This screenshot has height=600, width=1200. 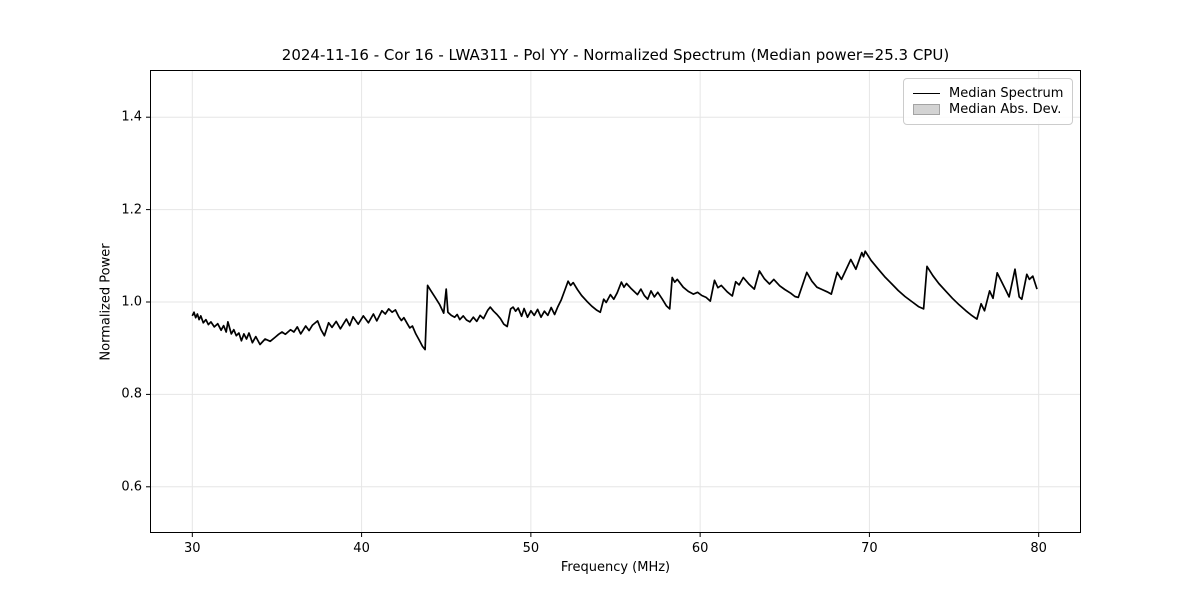 What do you see at coordinates (1005, 109) in the screenshot?
I see `legend-label-median-abs-dev: Median Abs. Dev.` at bounding box center [1005, 109].